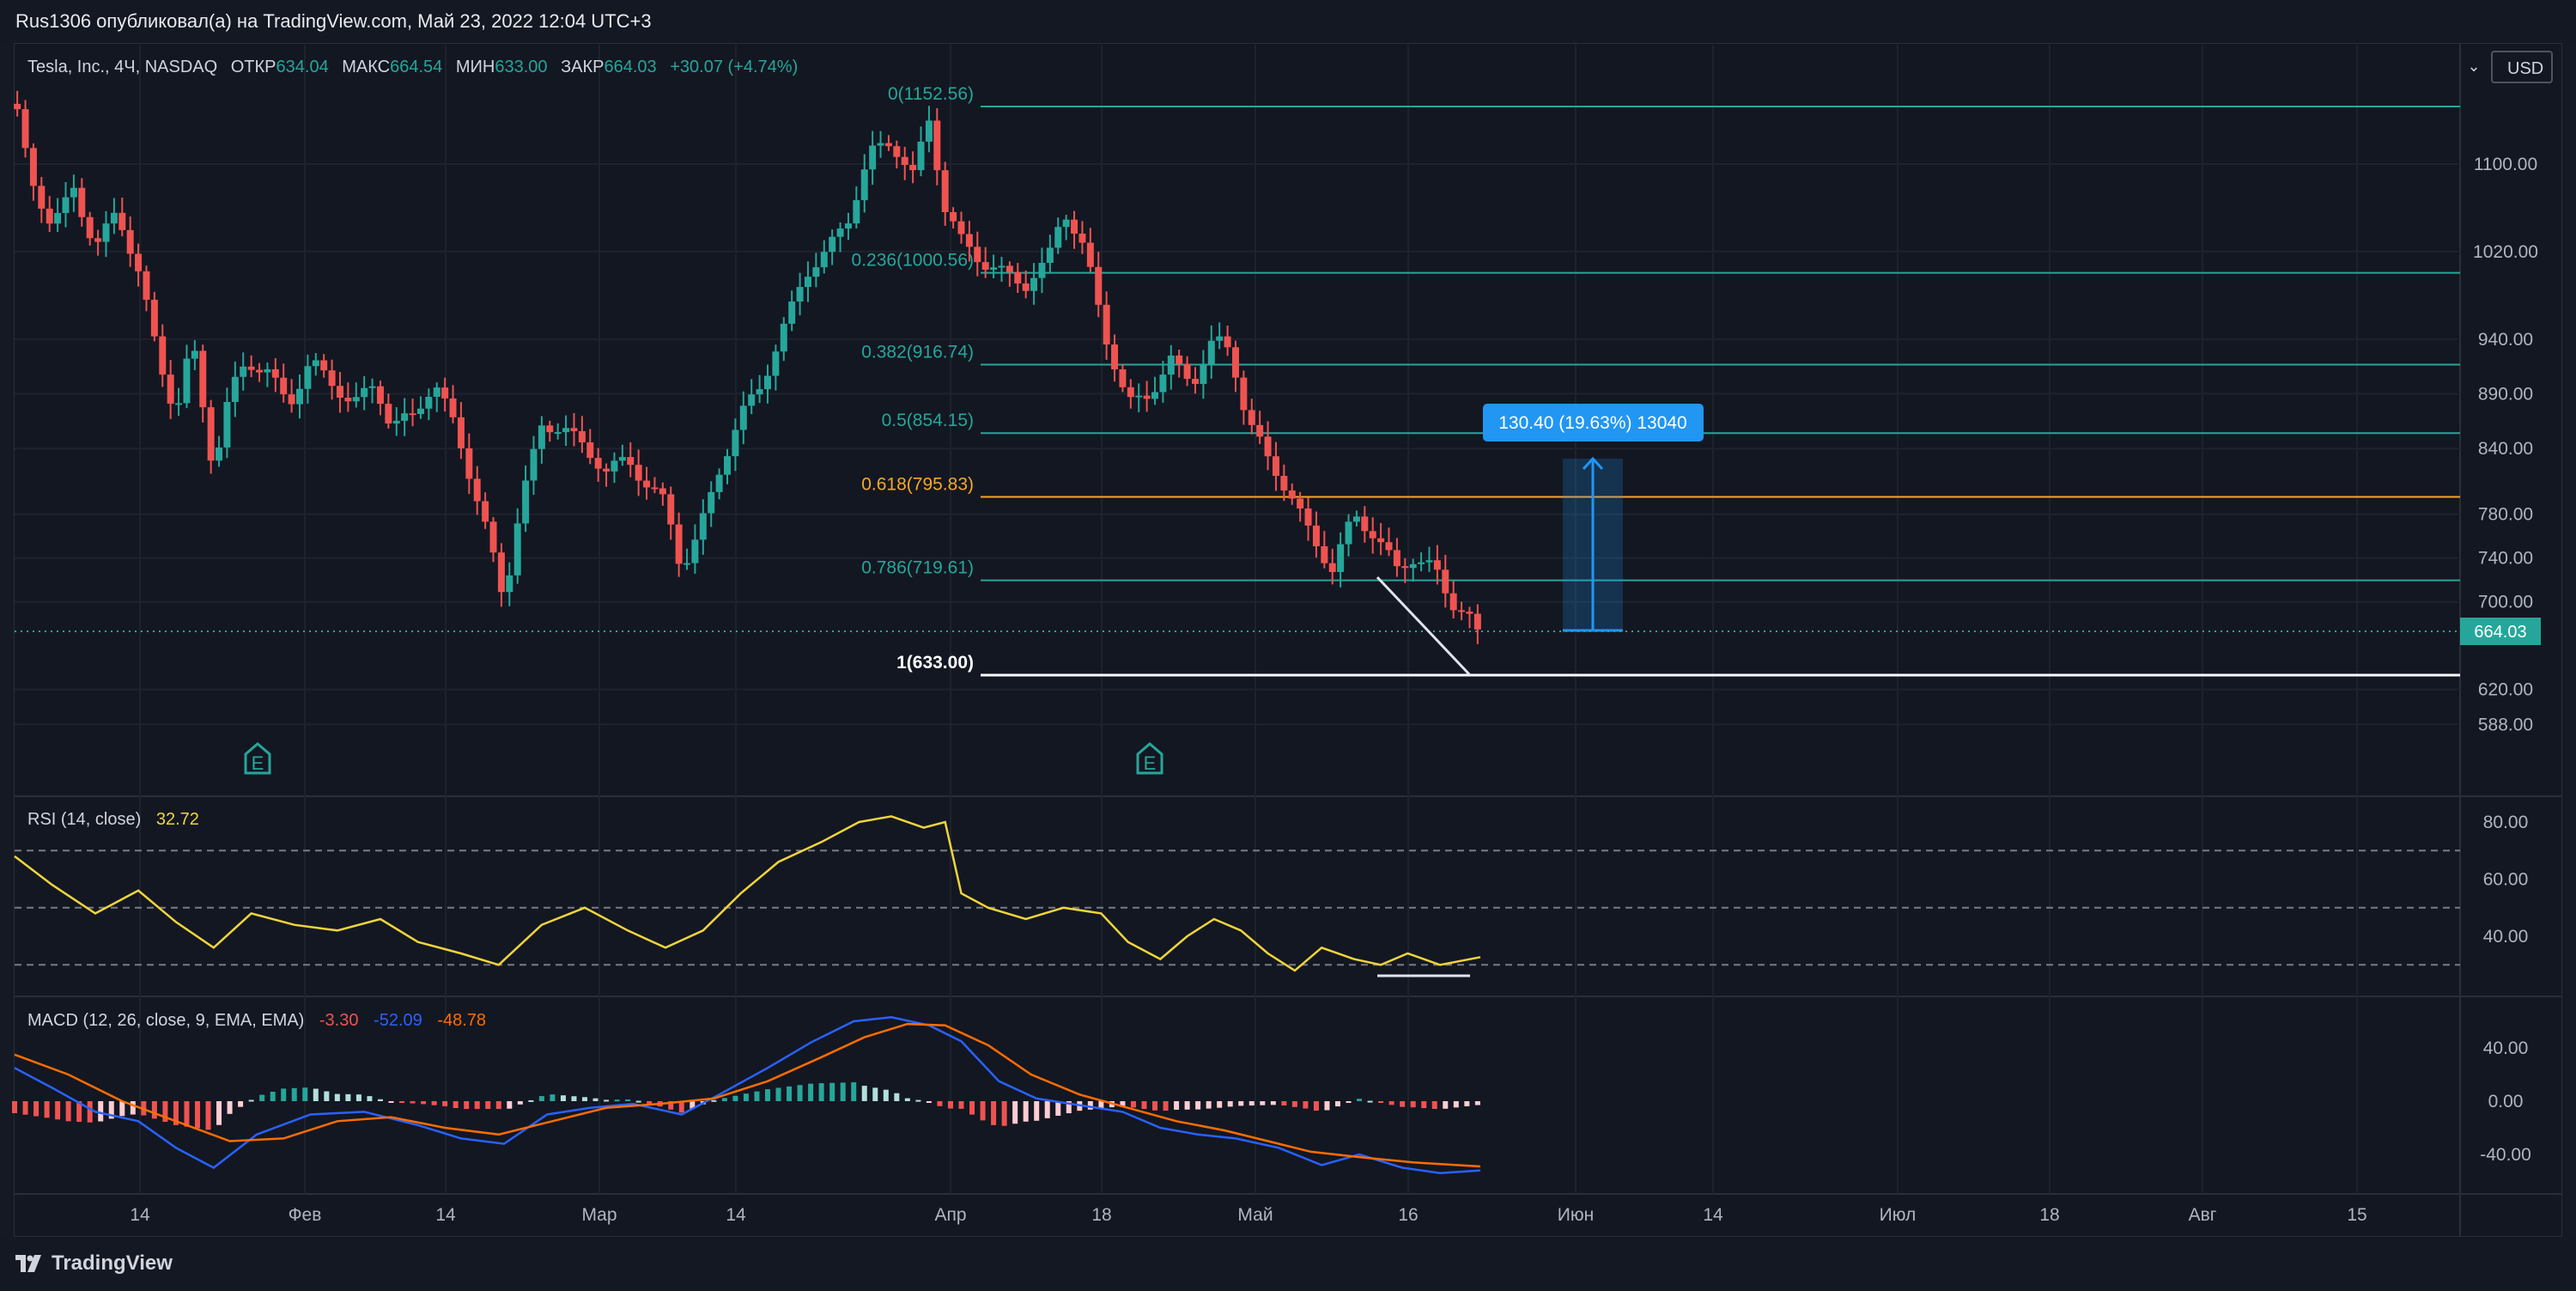 This screenshot has width=2576, height=1291. What do you see at coordinates (2506, 164) in the screenshot?
I see `price-tick-label: 1100.00` at bounding box center [2506, 164].